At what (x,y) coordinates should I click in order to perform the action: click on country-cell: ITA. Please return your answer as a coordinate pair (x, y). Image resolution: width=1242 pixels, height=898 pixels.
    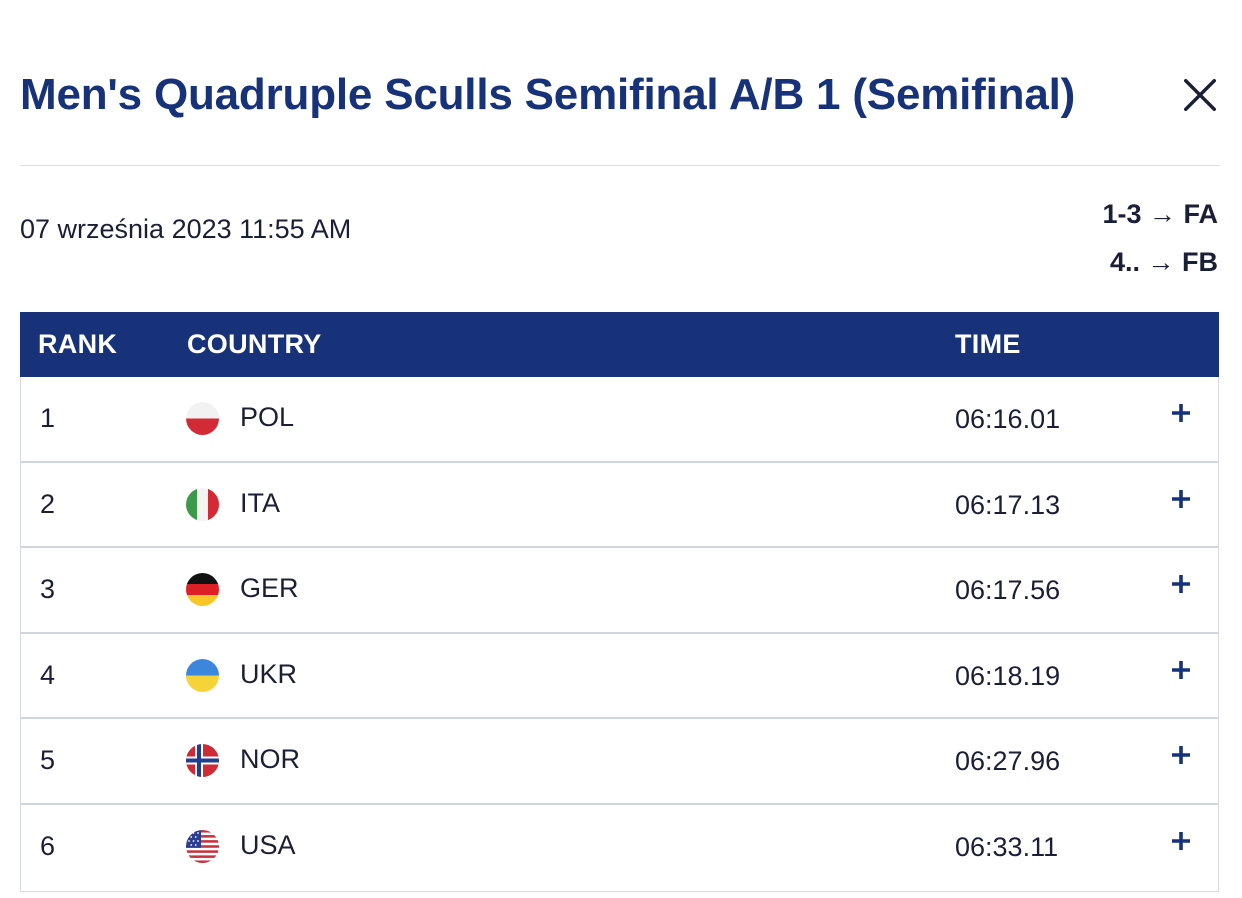
    Looking at the image, I should click on (260, 502).